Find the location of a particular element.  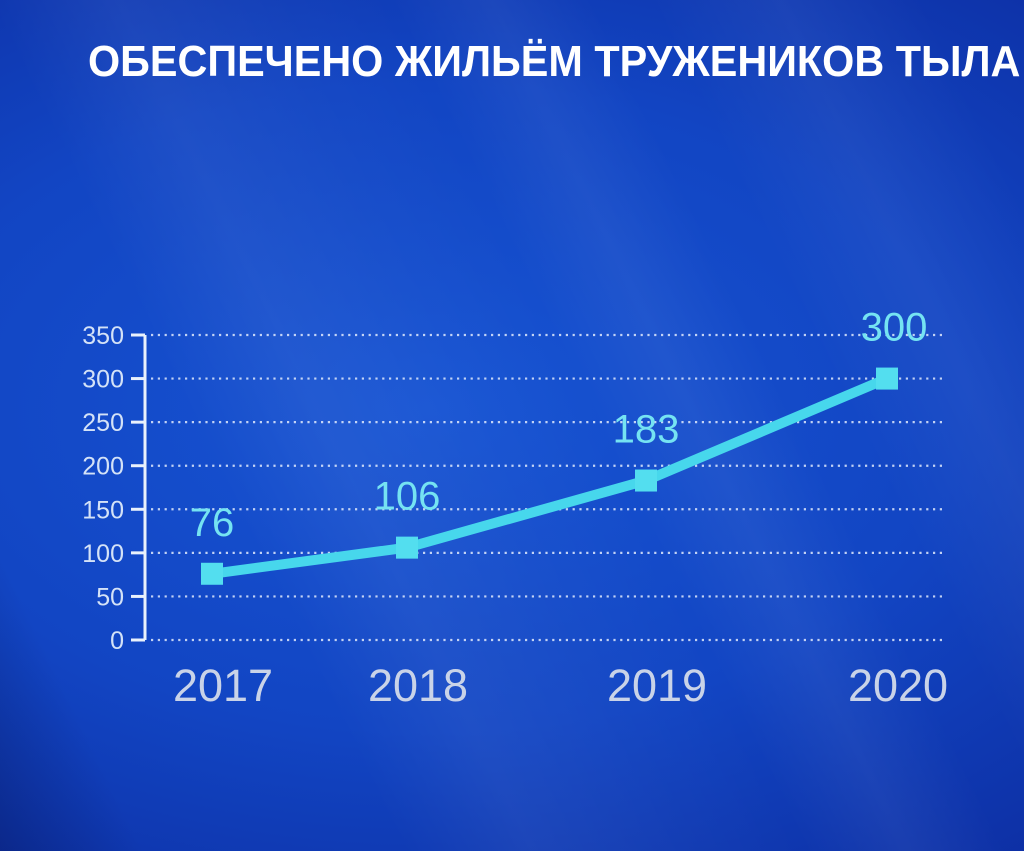

data-label-2018: 106 is located at coordinates (407, 497).